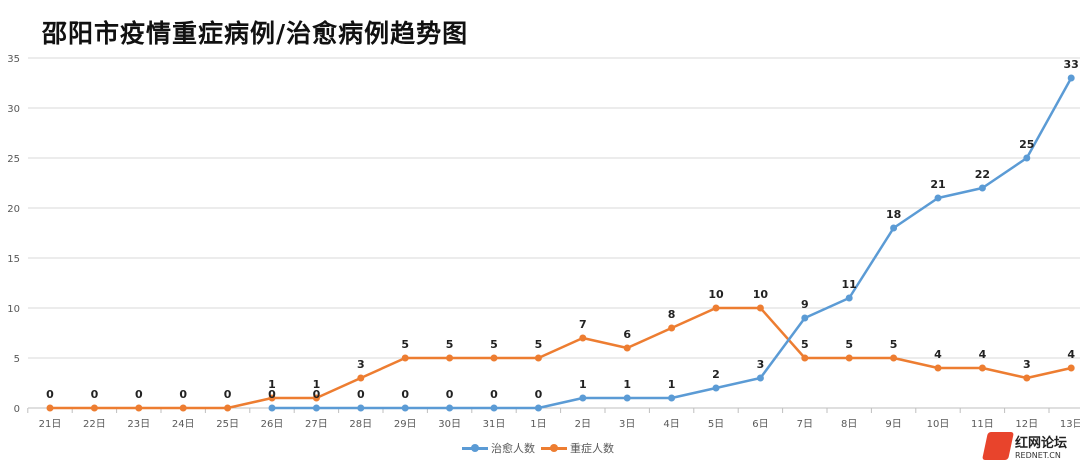 The height and width of the screenshot is (468, 1080). Describe the element at coordinates (893, 424) in the screenshot. I see `x-tick-label: 9日` at that location.